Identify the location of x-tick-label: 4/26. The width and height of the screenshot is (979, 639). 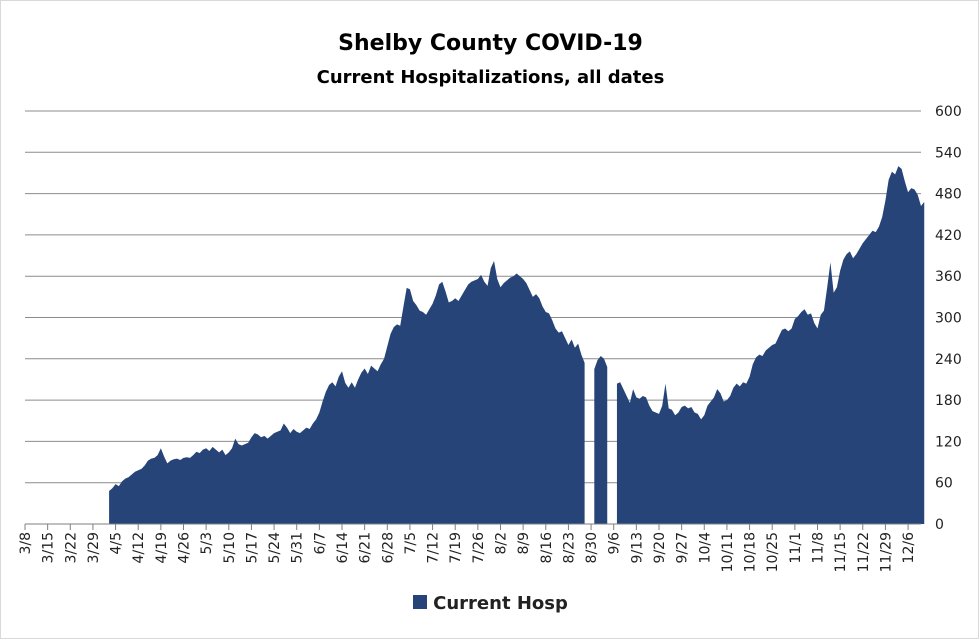
(184, 548).